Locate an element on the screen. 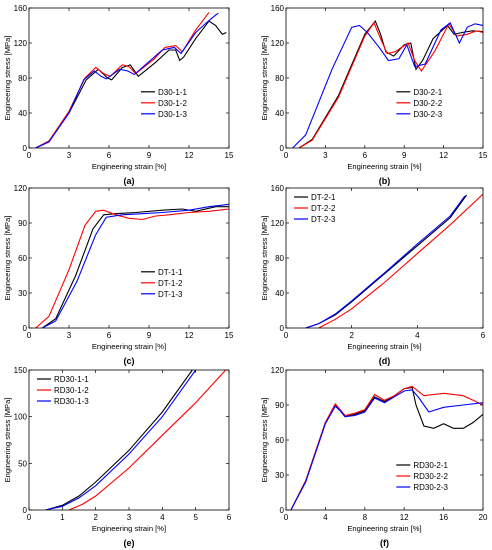  legend-label: RD30-2-1 is located at coordinates (430, 465).